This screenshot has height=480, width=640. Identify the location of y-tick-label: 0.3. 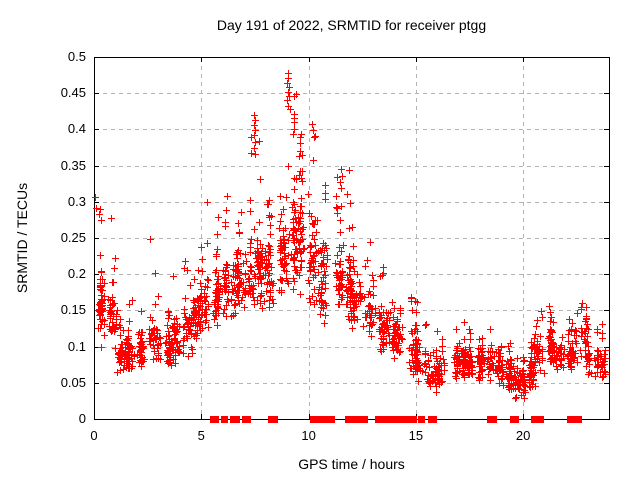
(76, 201).